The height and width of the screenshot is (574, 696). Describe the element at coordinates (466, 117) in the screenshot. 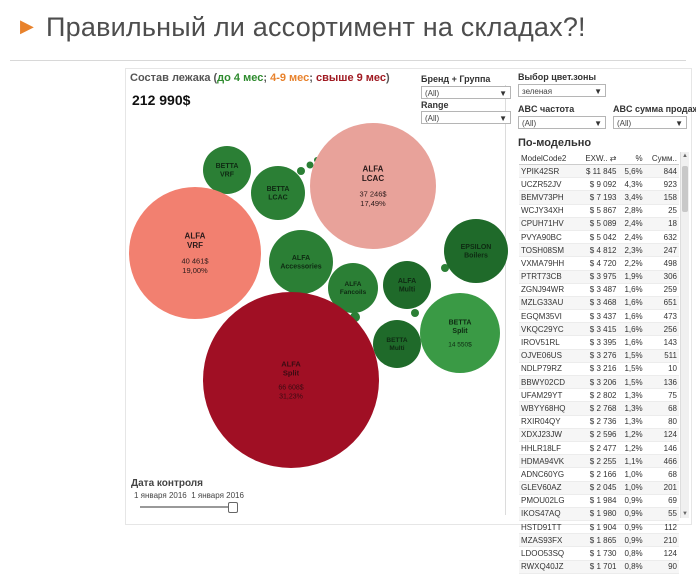

I see `filter-range-select: (All) ▼` at that location.